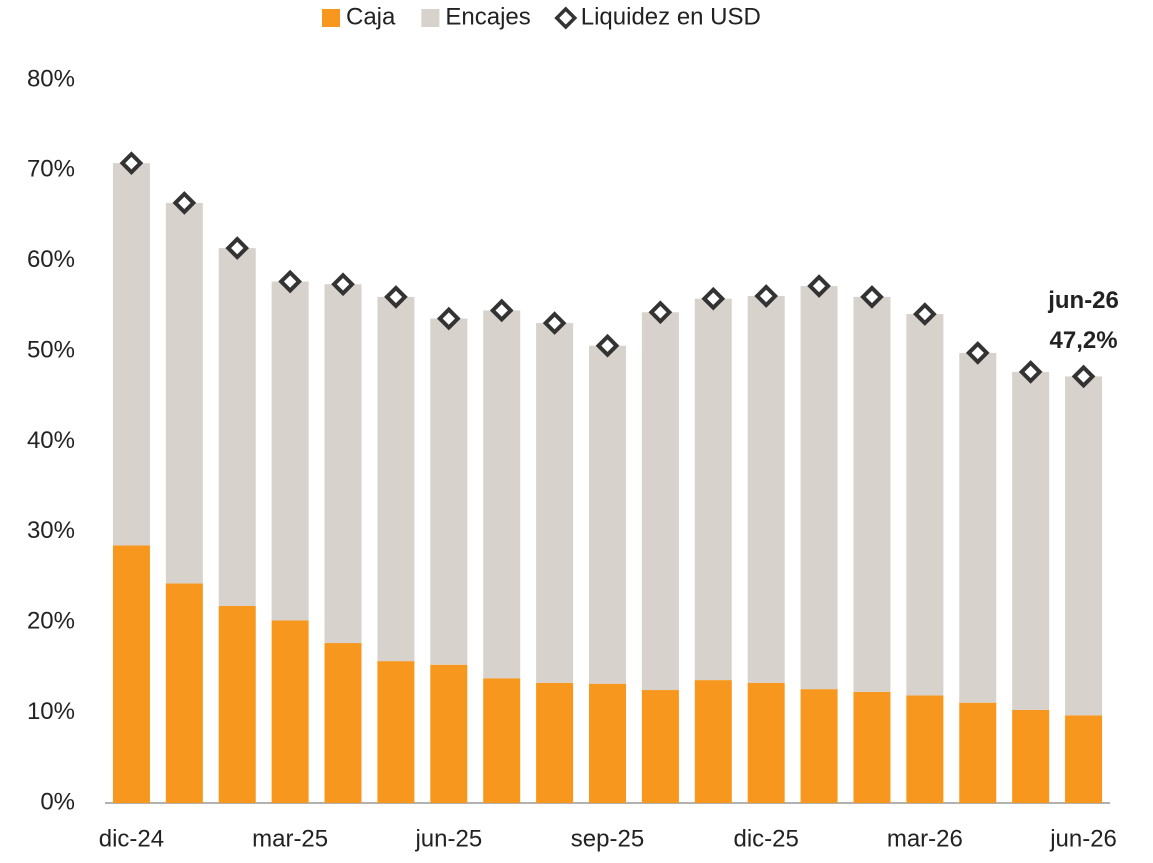  I want to click on y-tick-label: 70%, so click(51, 169).